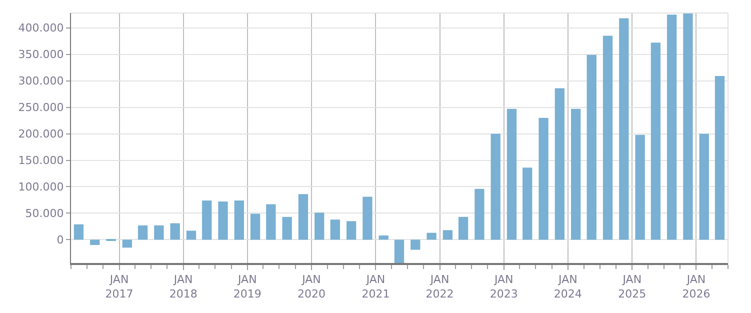  Describe the element at coordinates (504, 286) in the screenshot. I see `x-tick-label: JAN 2023` at that location.